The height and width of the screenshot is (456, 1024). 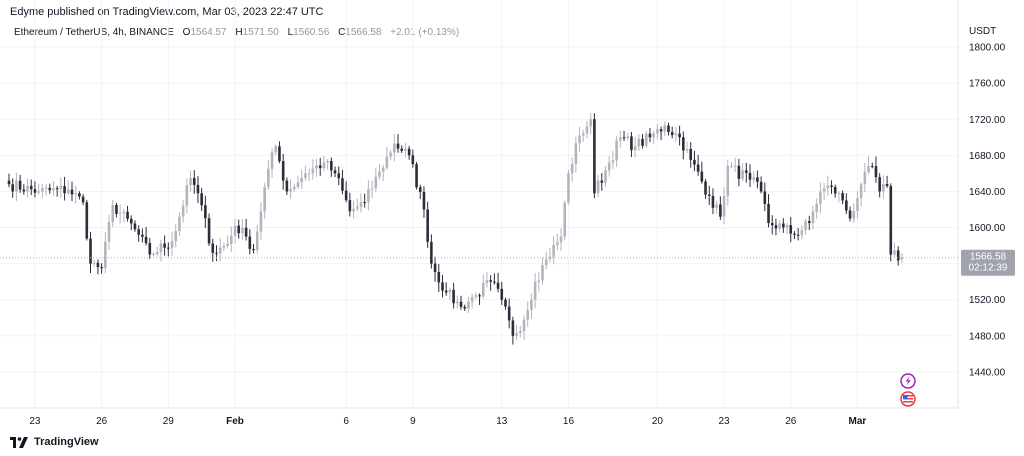 What do you see at coordinates (908, 399) in the screenshot?
I see `us-flag-icon` at bounding box center [908, 399].